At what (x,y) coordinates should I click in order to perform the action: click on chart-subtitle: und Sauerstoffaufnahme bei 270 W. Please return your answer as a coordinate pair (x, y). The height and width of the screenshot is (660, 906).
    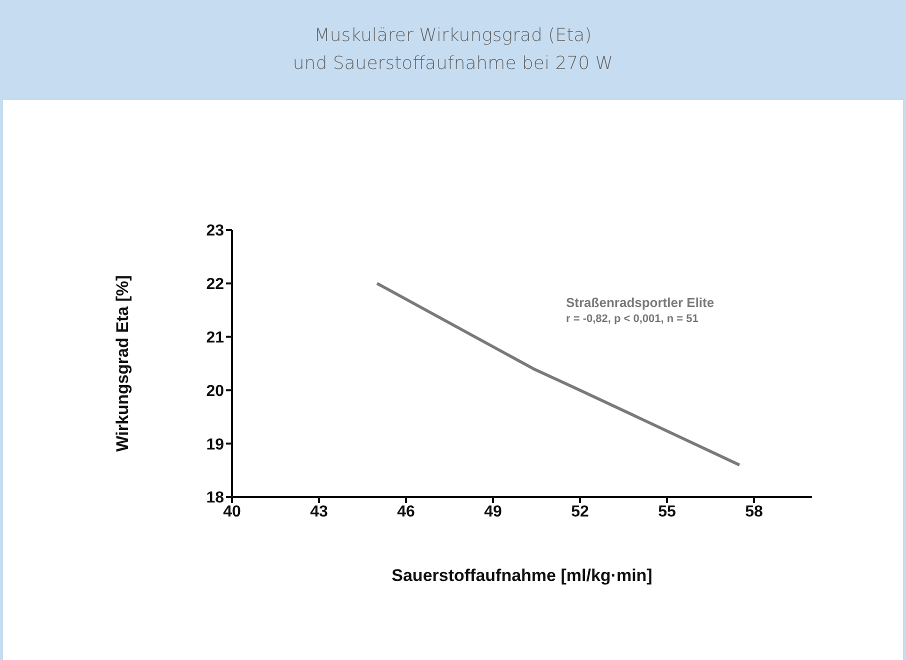
    Looking at the image, I should click on (453, 64).